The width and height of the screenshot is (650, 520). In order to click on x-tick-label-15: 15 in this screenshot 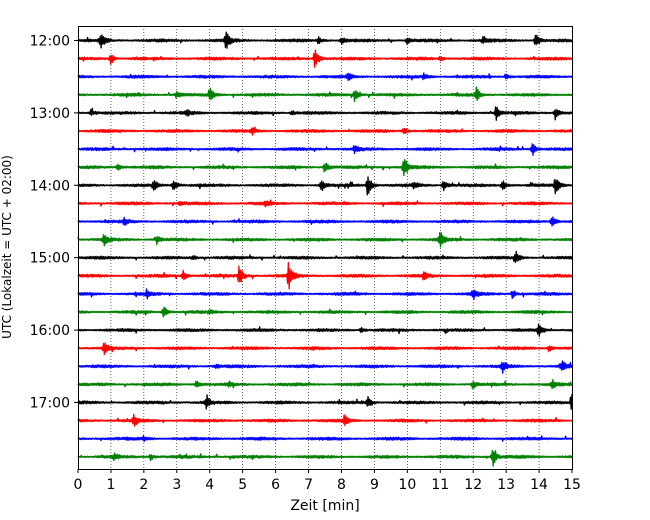, I will do `click(572, 485)`.